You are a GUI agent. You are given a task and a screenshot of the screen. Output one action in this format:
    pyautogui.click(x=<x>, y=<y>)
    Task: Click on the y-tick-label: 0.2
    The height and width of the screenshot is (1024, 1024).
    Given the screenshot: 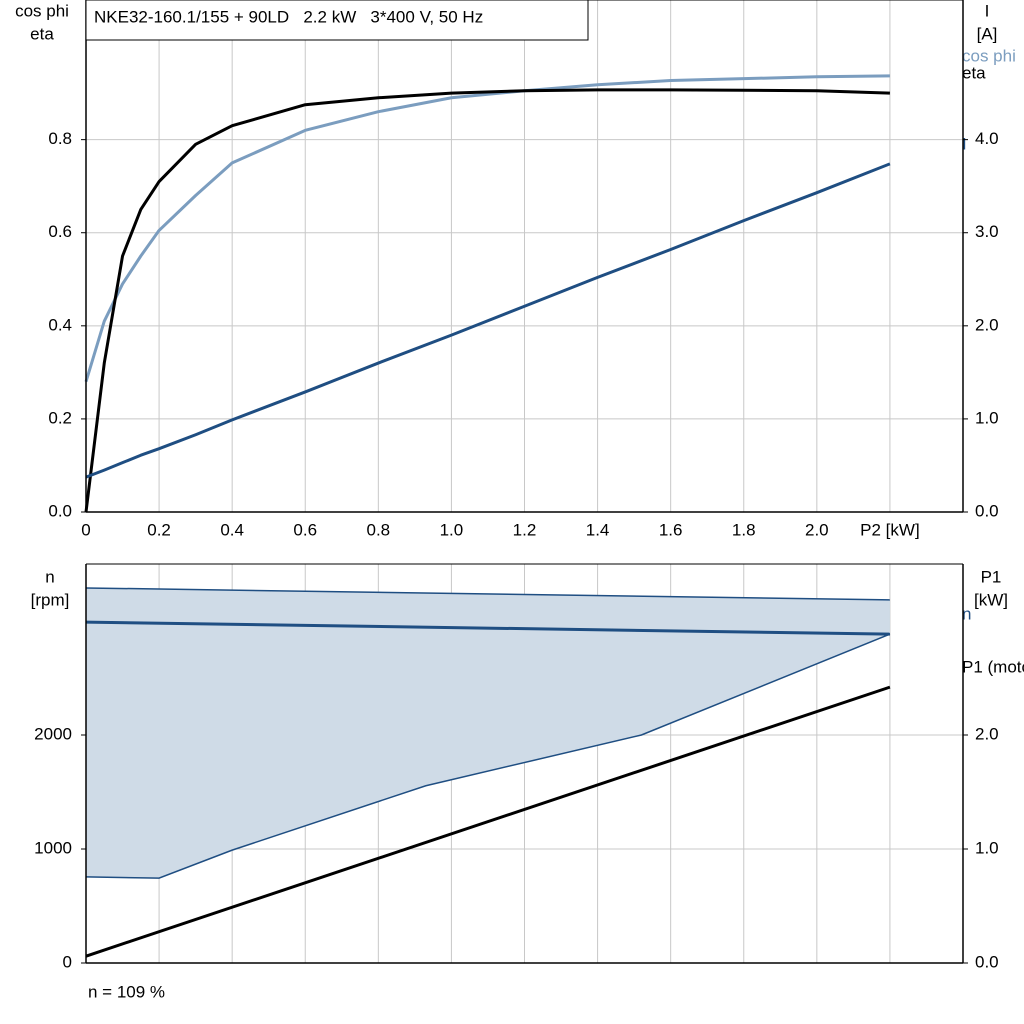 What is the action you would take?
    pyautogui.click(x=60, y=417)
    